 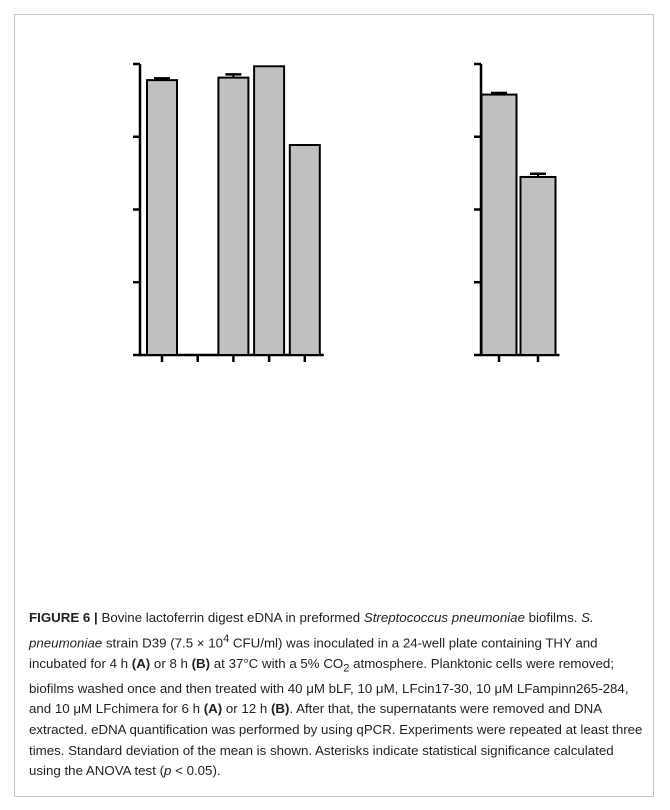 I want to click on caption-subscript: 2, so click(x=346, y=668).